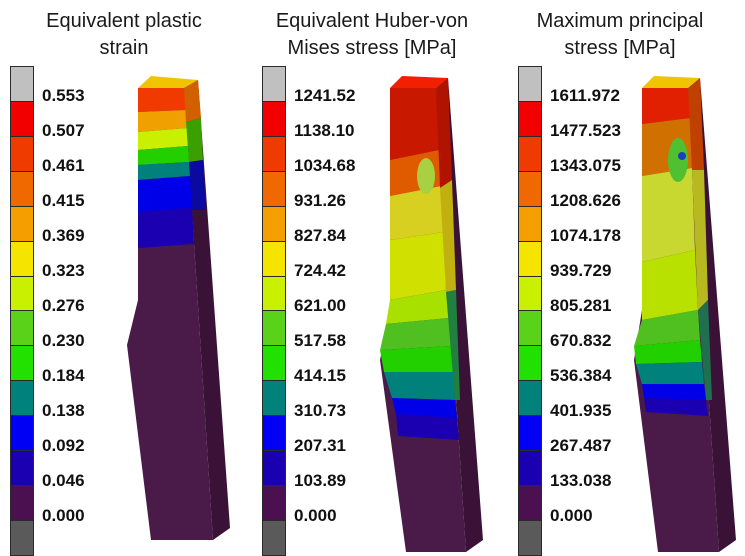  I want to click on legend-value-label: 414.15, so click(320, 375).